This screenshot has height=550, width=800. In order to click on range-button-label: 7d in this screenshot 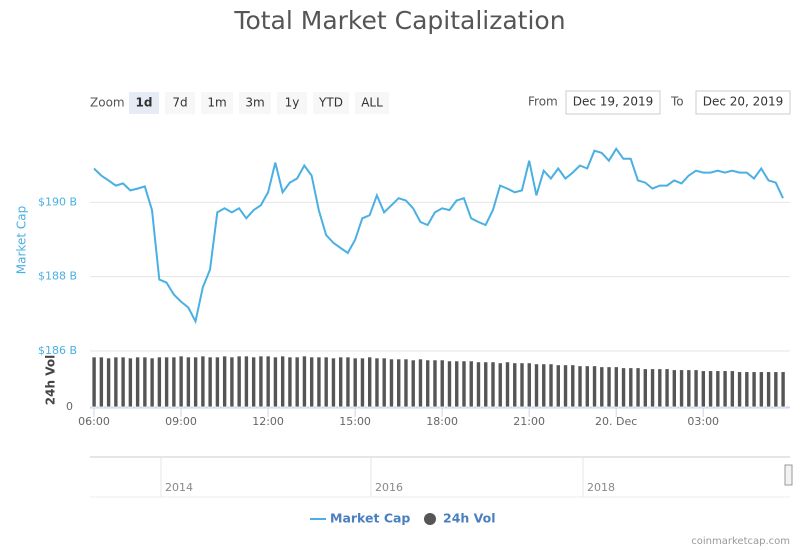, I will do `click(179, 103)`.